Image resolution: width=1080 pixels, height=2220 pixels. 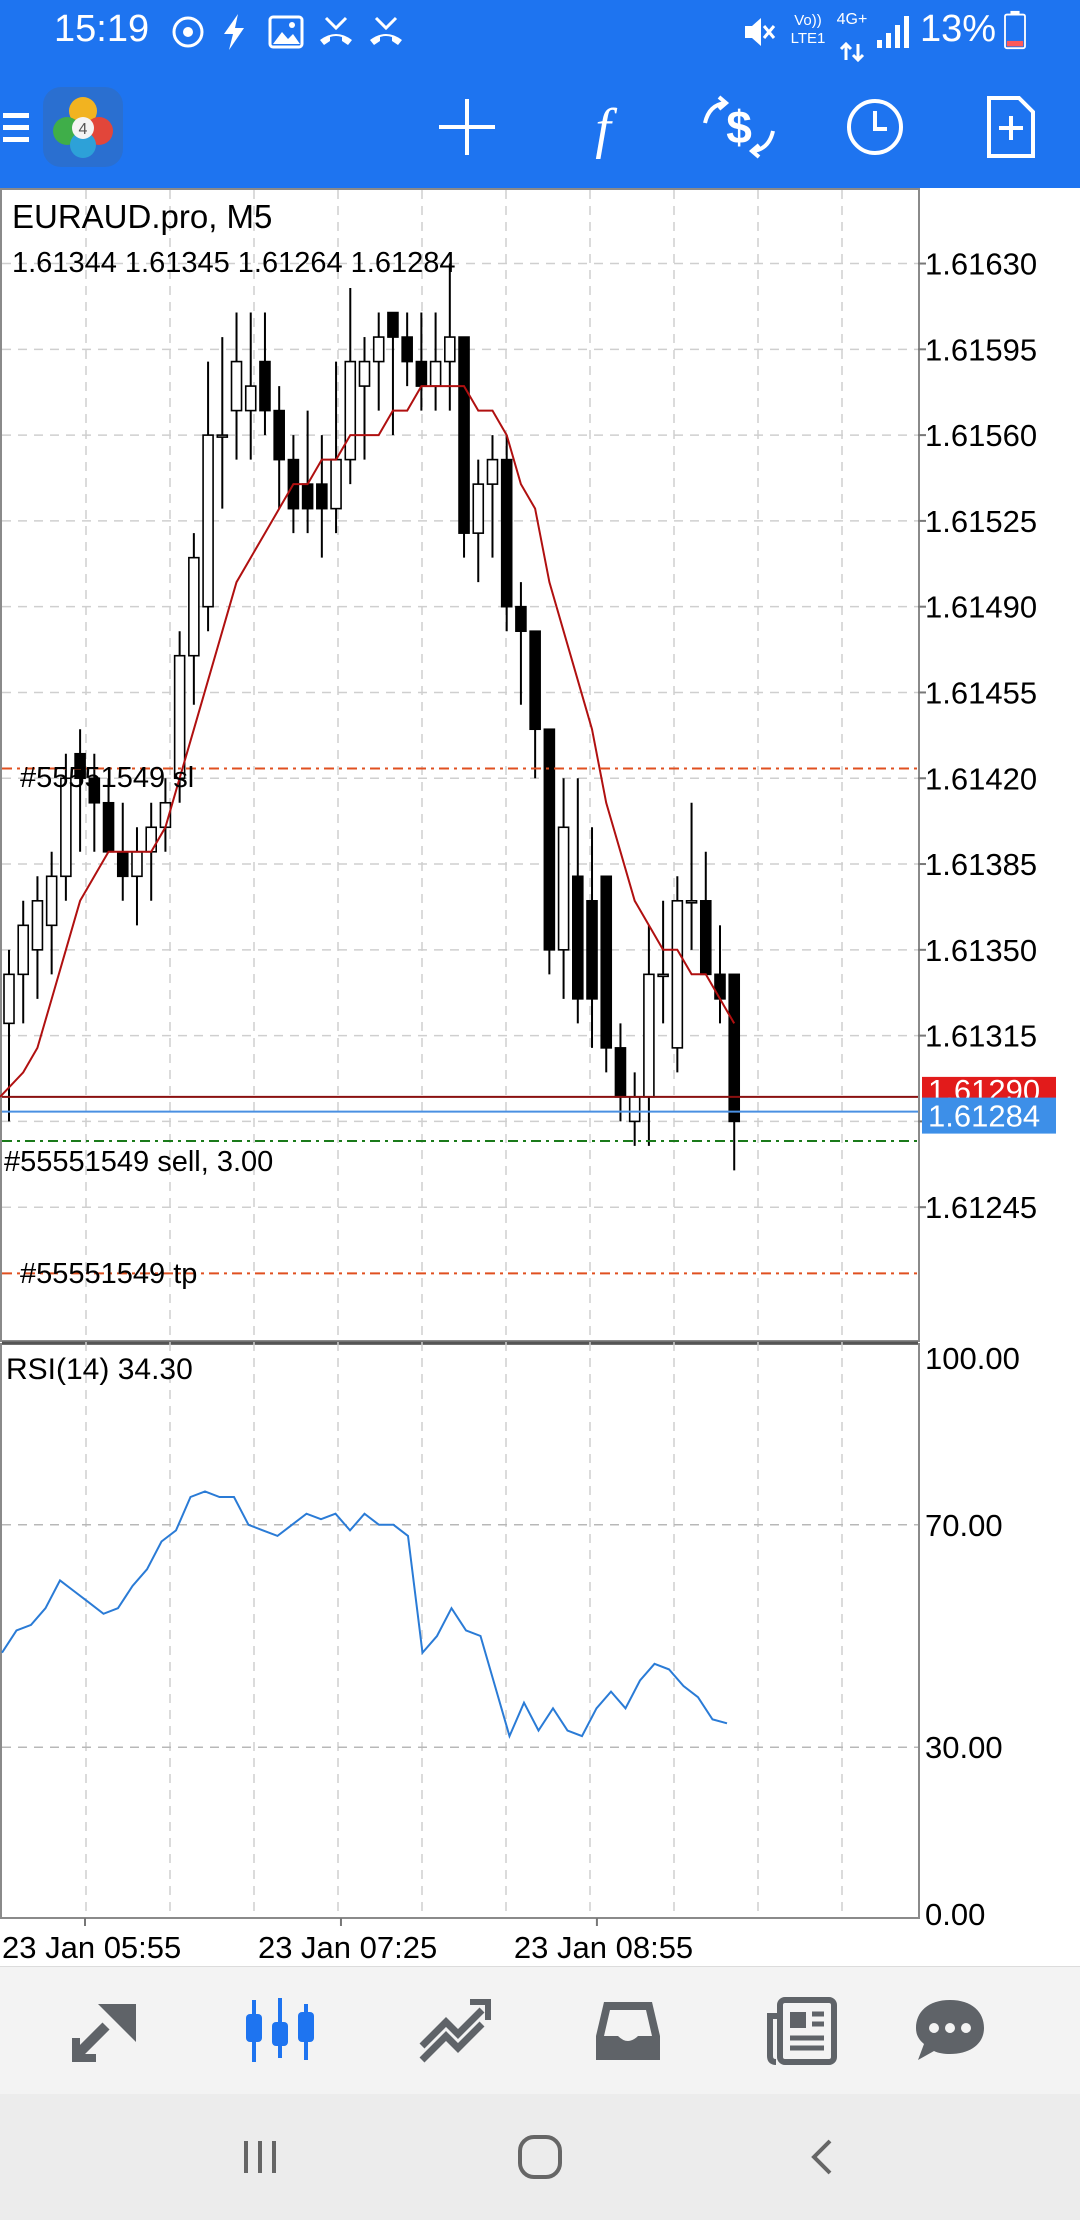 What do you see at coordinates (467, 127) in the screenshot?
I see `crosshair-icon` at bounding box center [467, 127].